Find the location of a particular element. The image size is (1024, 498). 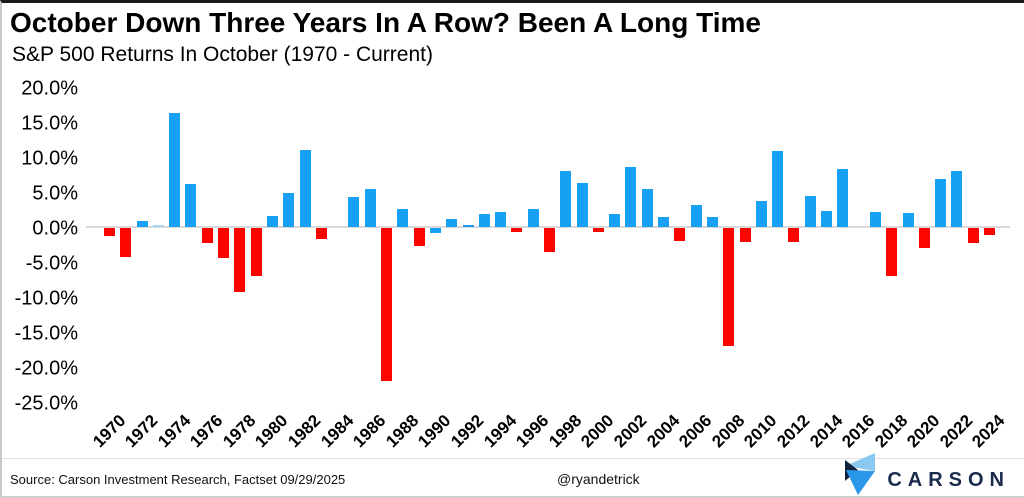

bar-1974 is located at coordinates (175, 169).